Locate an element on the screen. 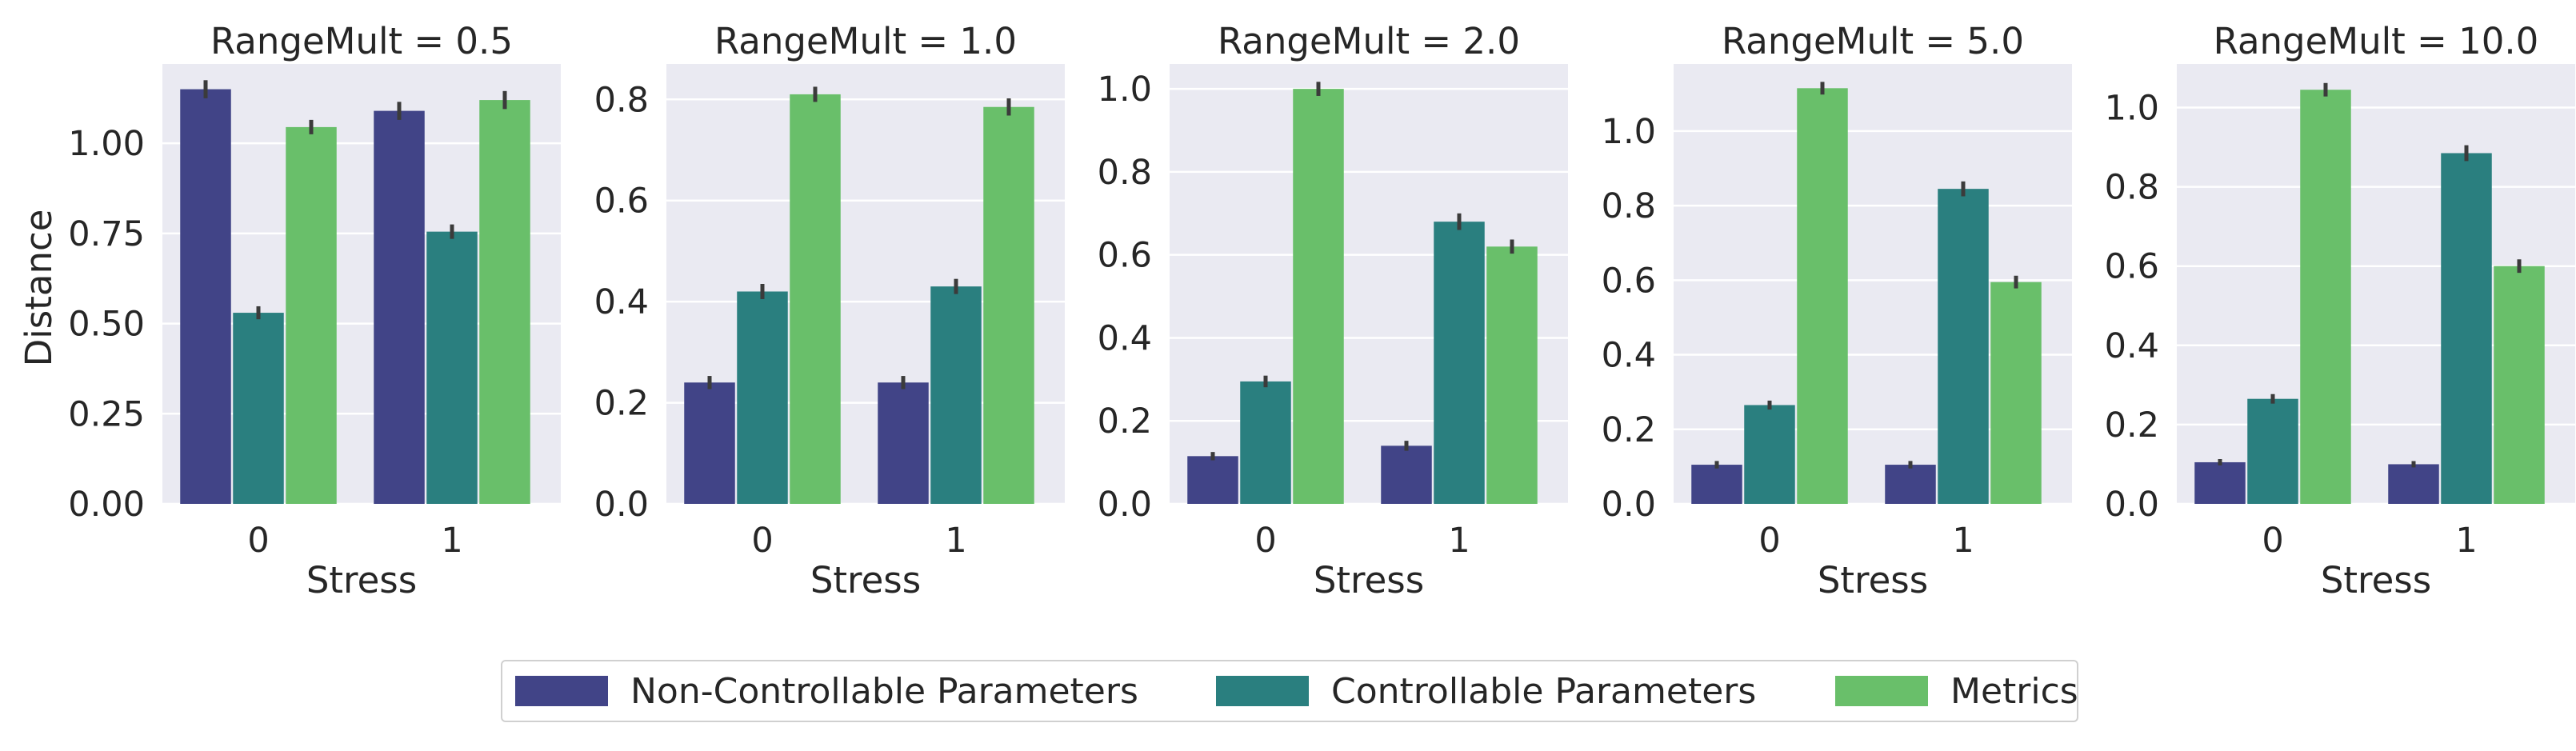 The image size is (2576, 751). y-tick-label: 0.25 is located at coordinates (106, 414).